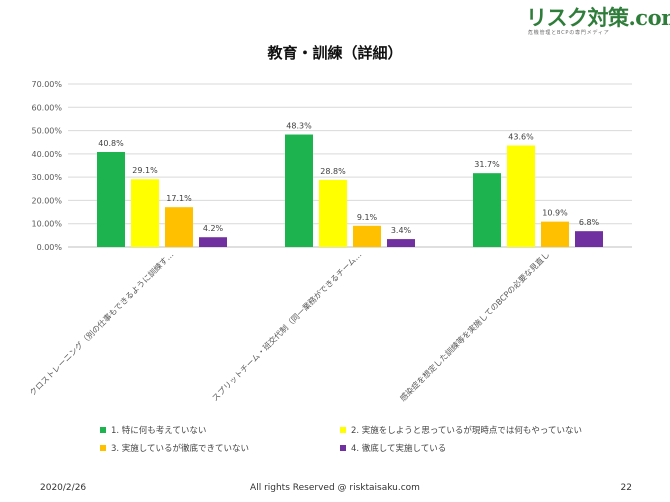 This screenshot has height=502, width=670. What do you see at coordinates (46, 224) in the screenshot?
I see `y-tick-label: 10.00%` at bounding box center [46, 224].